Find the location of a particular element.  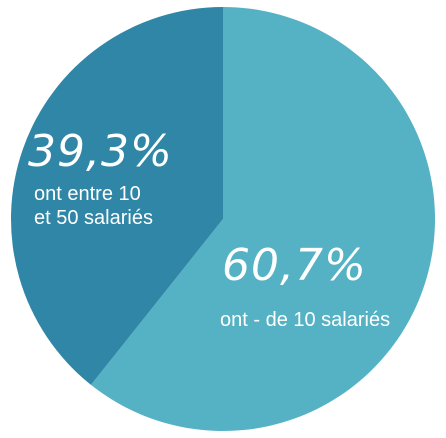

slice-category-label-small-line1: ont entre 10 is located at coordinates (87, 194).